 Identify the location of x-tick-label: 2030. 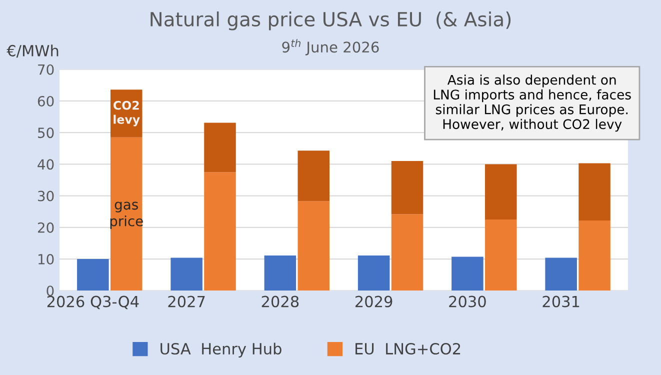
(467, 302).